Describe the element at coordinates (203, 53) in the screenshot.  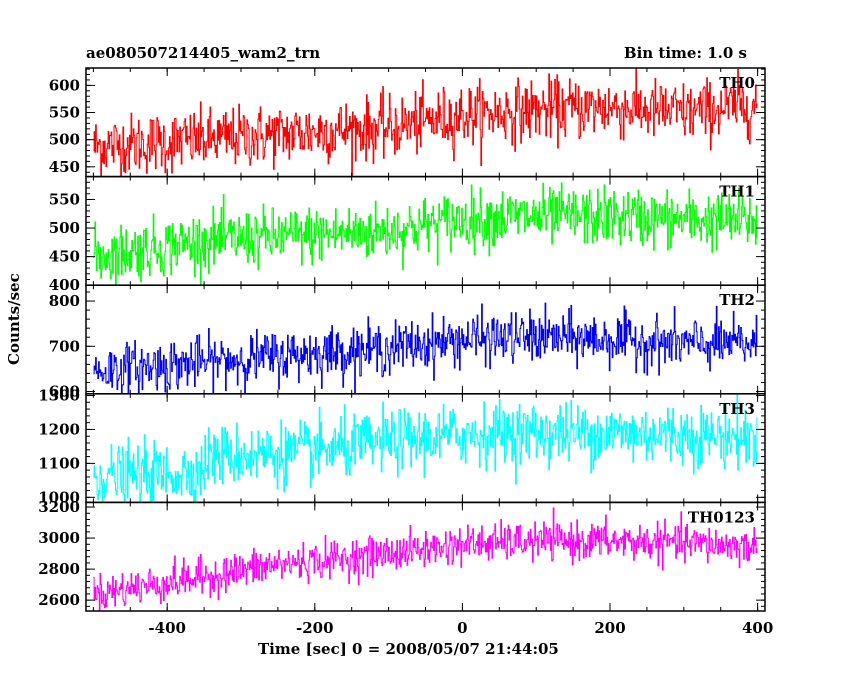
I see `chart-title: ae080507214405_wam2_trn` at that location.